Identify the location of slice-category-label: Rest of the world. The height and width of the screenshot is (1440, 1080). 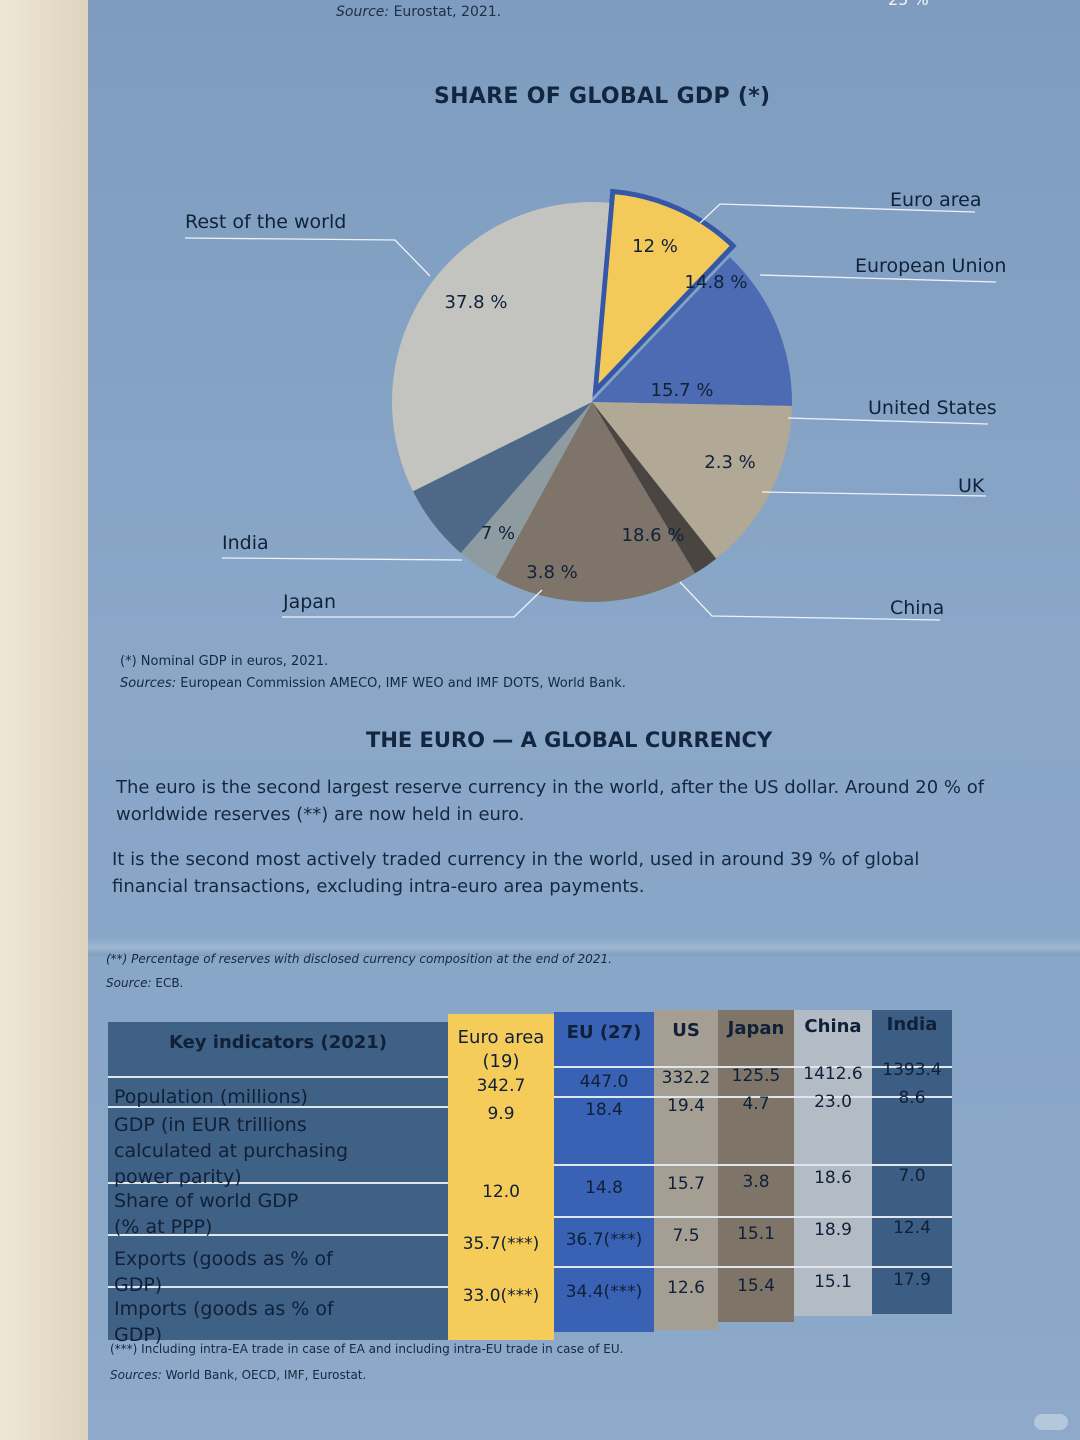
(265, 222).